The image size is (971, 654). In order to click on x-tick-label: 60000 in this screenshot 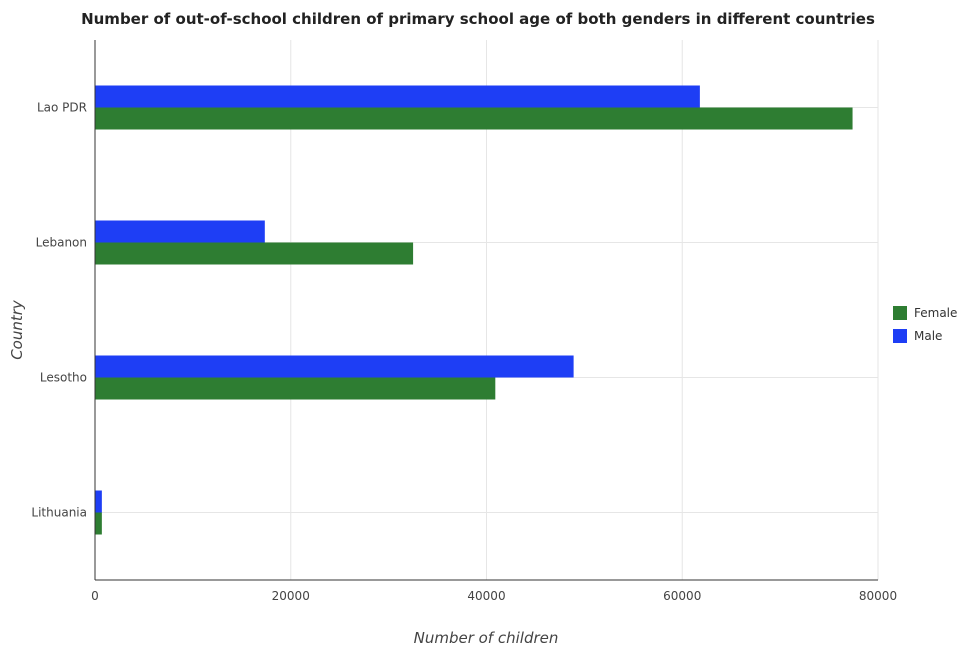, I will do `click(682, 596)`.